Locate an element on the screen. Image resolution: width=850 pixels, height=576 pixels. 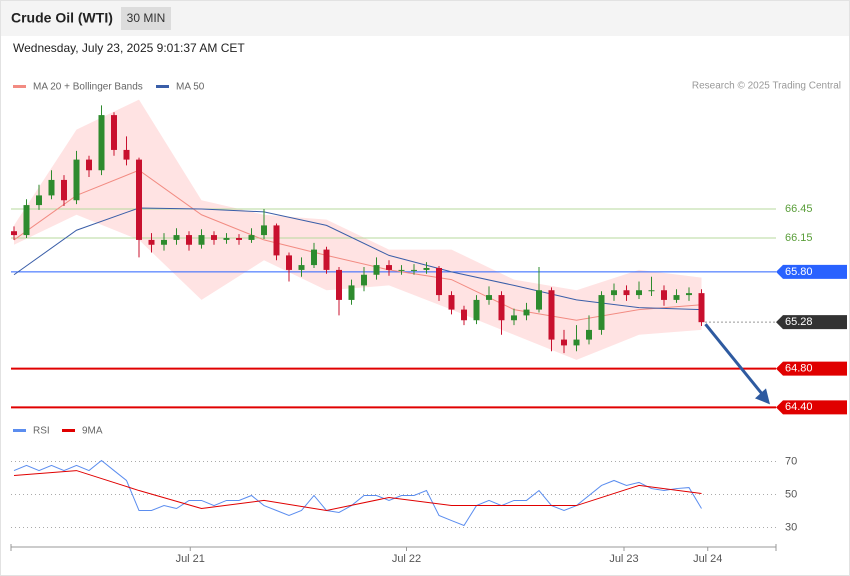
projection-arrow is located at coordinates (735, 360).